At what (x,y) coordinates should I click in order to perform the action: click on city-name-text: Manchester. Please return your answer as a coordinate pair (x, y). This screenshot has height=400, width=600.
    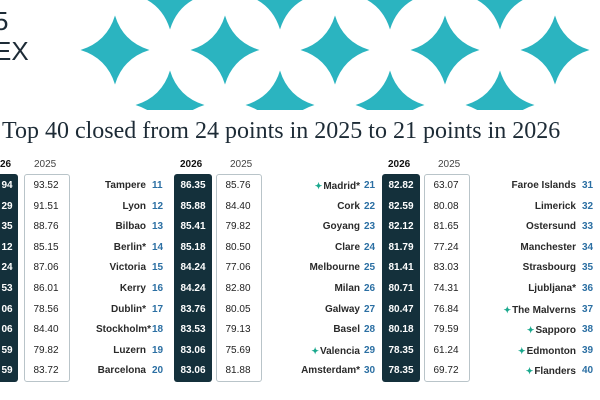
    Looking at the image, I should click on (548, 247).